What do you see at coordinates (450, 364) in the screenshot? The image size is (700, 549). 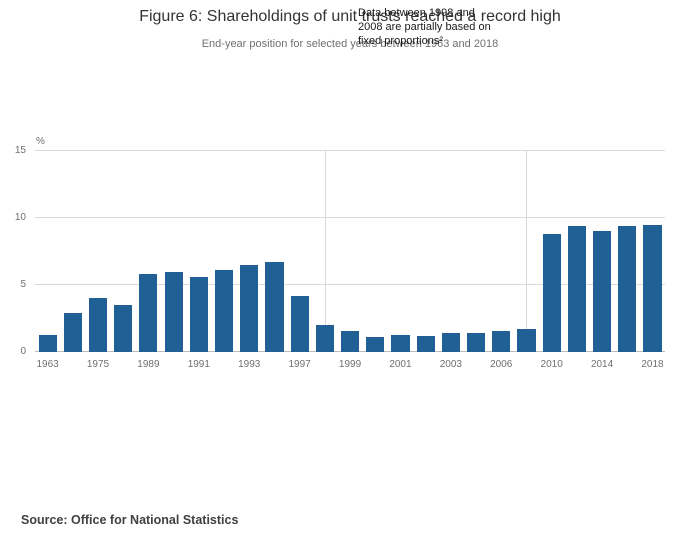 I see `x-tick-label: 2003` at bounding box center [450, 364].